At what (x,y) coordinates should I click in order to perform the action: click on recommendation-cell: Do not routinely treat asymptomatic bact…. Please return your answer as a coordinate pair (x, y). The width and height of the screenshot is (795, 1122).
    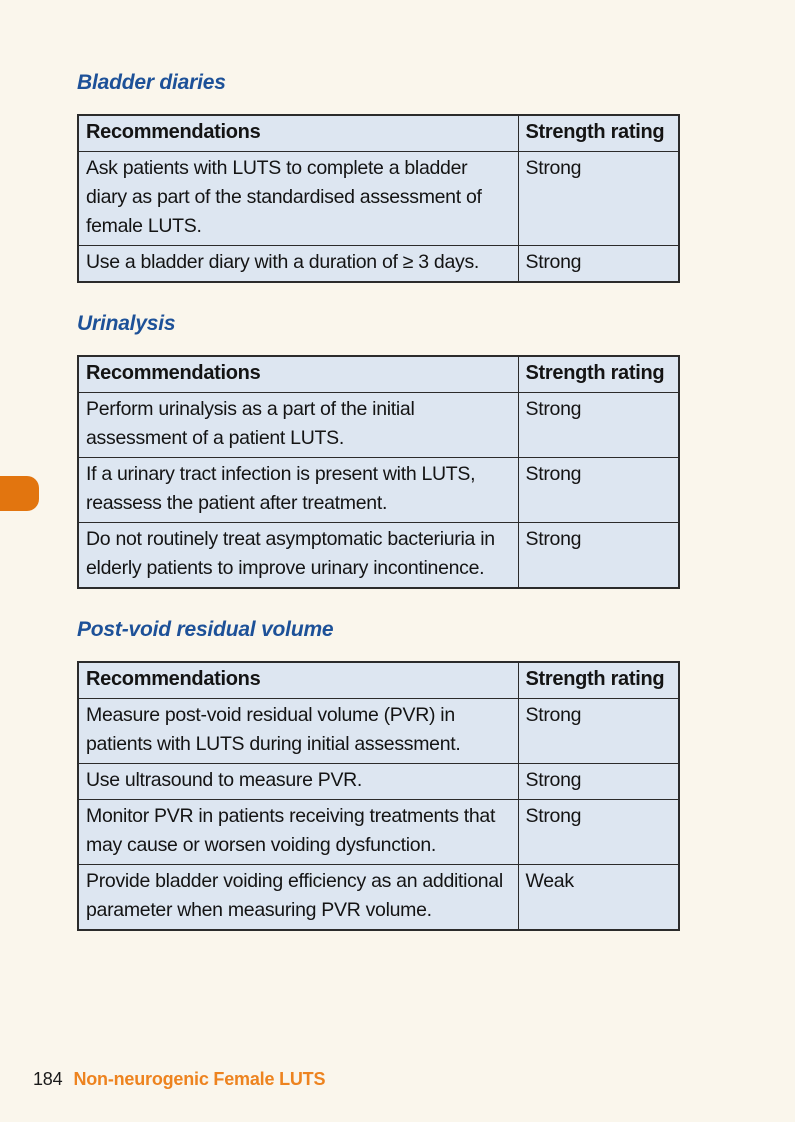
    Looking at the image, I should click on (298, 555).